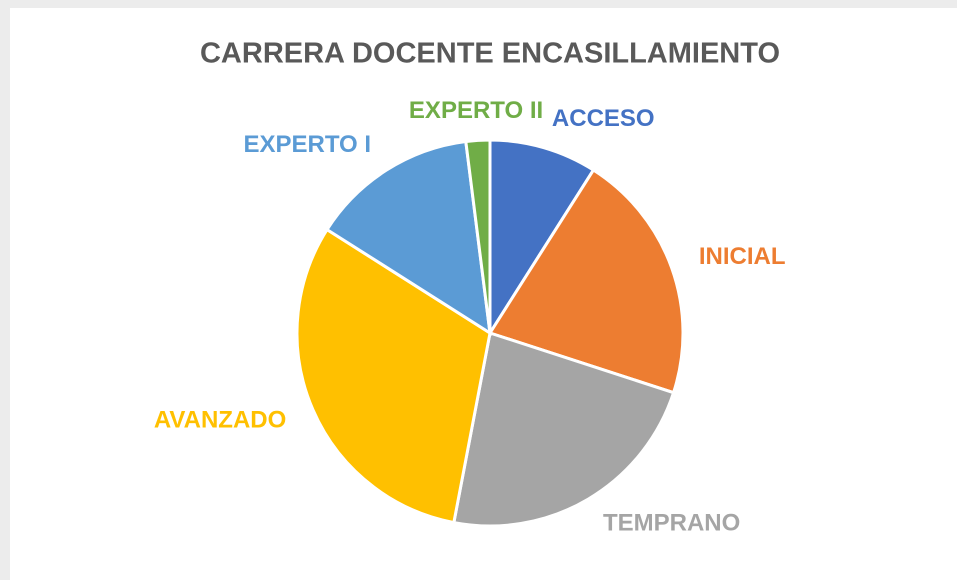  I want to click on slice-label: TEMPRANO, so click(671, 522).